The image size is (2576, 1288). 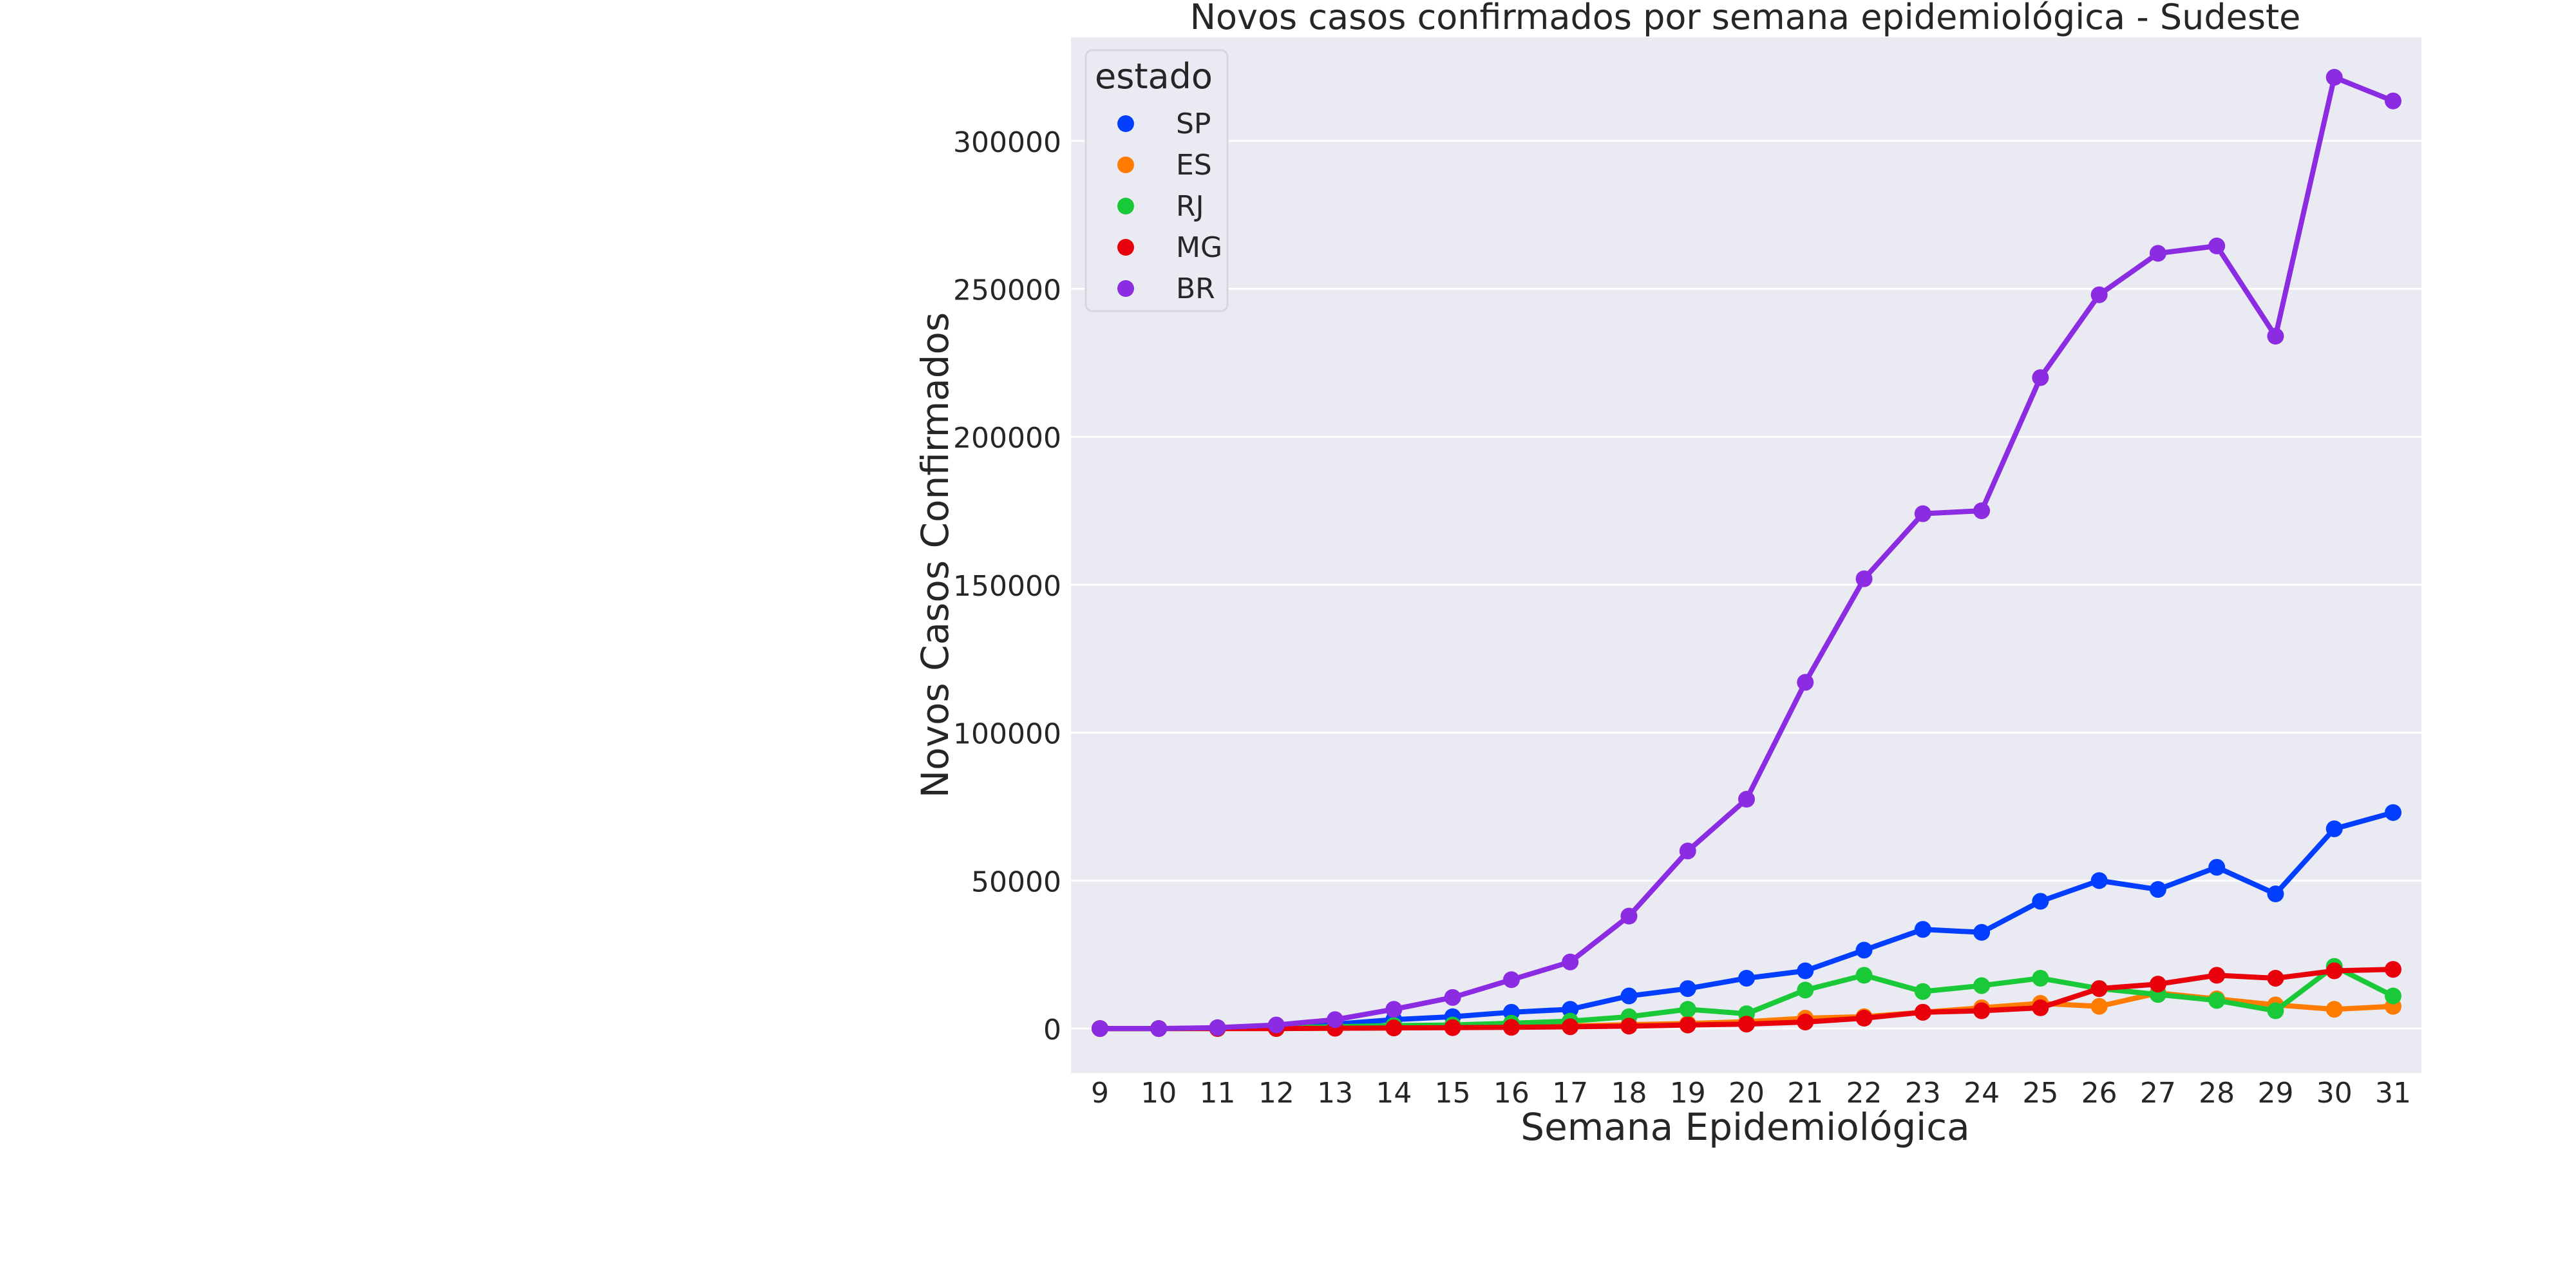 What do you see at coordinates (1007, 734) in the screenshot?
I see `y-tick-label: 100000` at bounding box center [1007, 734].